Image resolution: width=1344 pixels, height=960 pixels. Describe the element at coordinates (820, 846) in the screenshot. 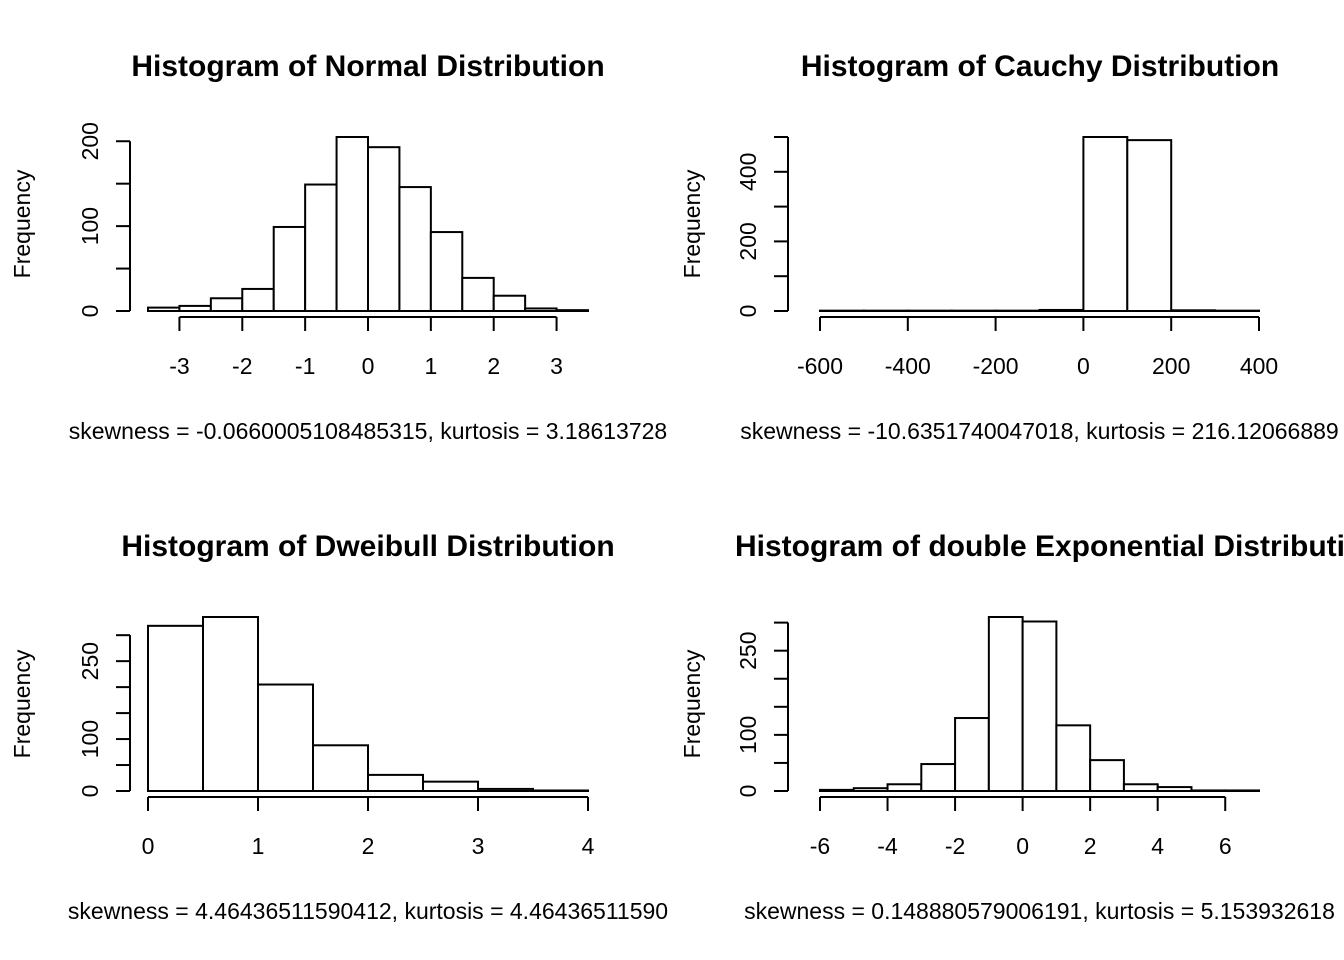

I see `x-tick-label: -6` at that location.